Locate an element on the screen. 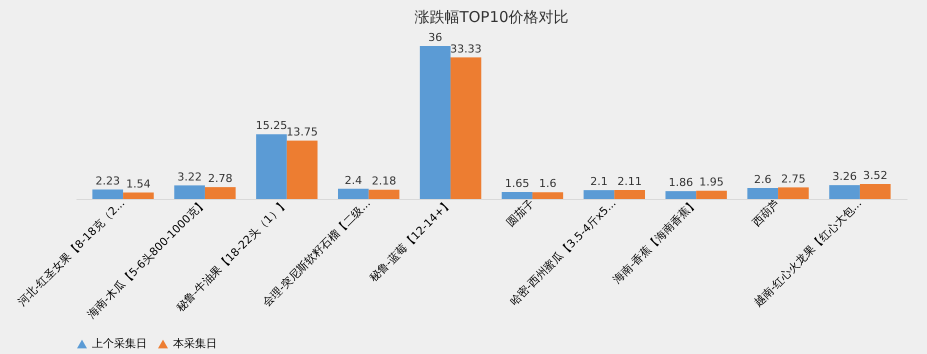  legend-label: 本采集日 is located at coordinates (195, 343).